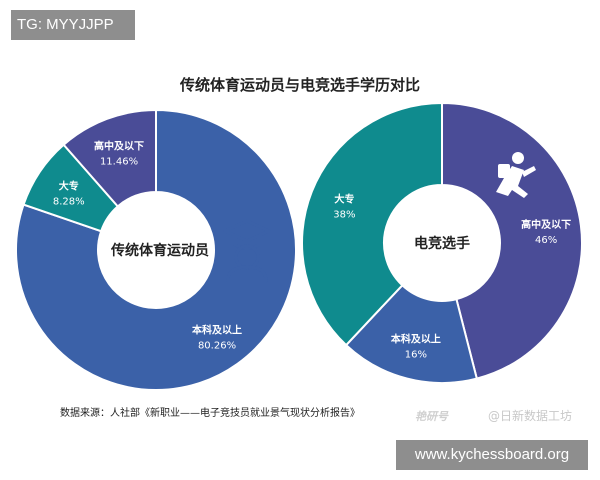 The width and height of the screenshot is (600, 480). Describe the element at coordinates (299, 85) in the screenshot. I see `chart-title: 传统体育运动员与电竞选手学历对比` at that location.